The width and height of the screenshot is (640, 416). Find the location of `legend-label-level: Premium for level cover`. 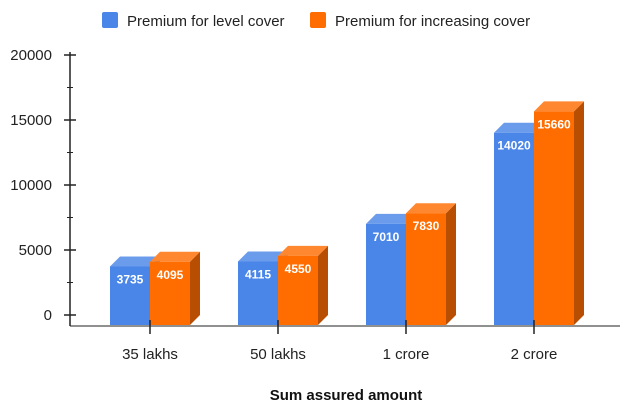

legend-label-level: Premium for level cover is located at coordinates (206, 21).